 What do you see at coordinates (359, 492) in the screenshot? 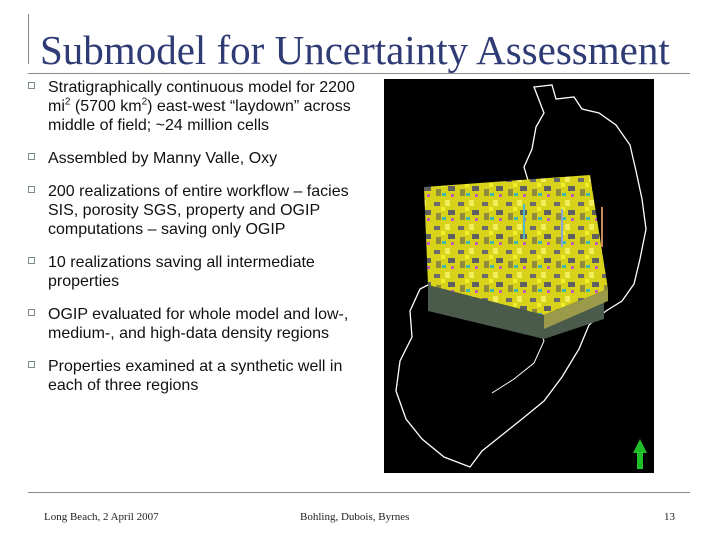
I see `footer-rule` at bounding box center [359, 492].